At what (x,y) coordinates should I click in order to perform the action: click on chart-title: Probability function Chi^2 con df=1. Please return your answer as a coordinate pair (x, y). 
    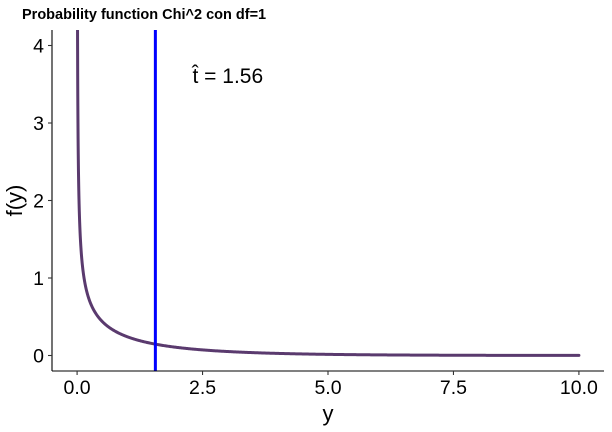
    Looking at the image, I should click on (144, 15).